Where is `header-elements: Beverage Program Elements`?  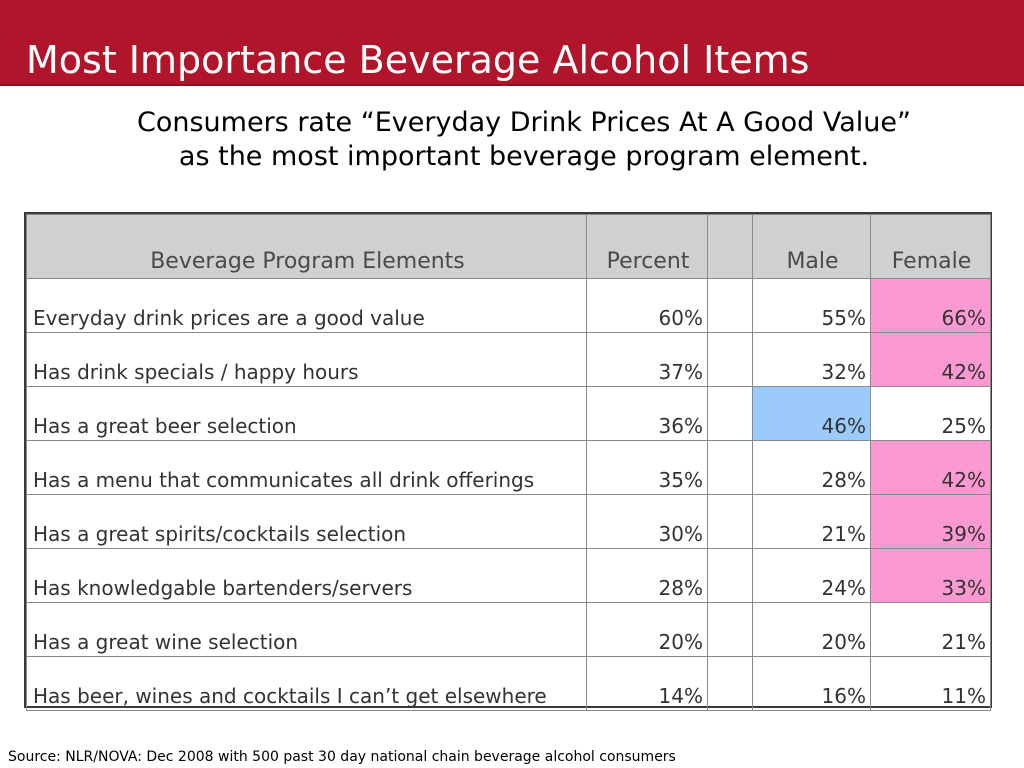 header-elements: Beverage Program Elements is located at coordinates (306, 246).